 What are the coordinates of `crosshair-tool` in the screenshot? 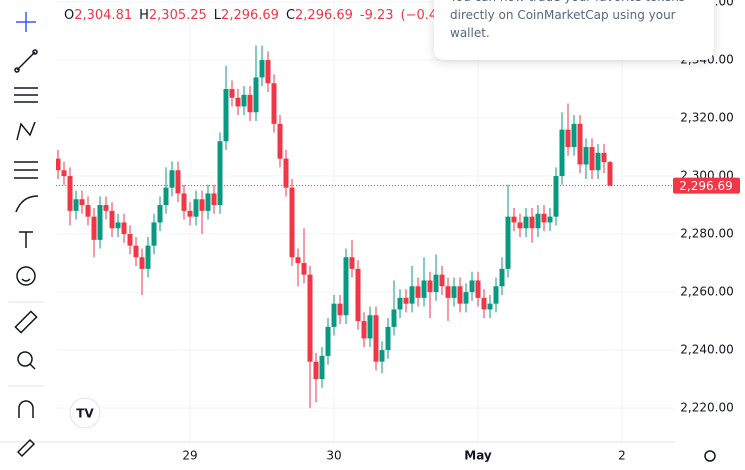 It's located at (26, 22).